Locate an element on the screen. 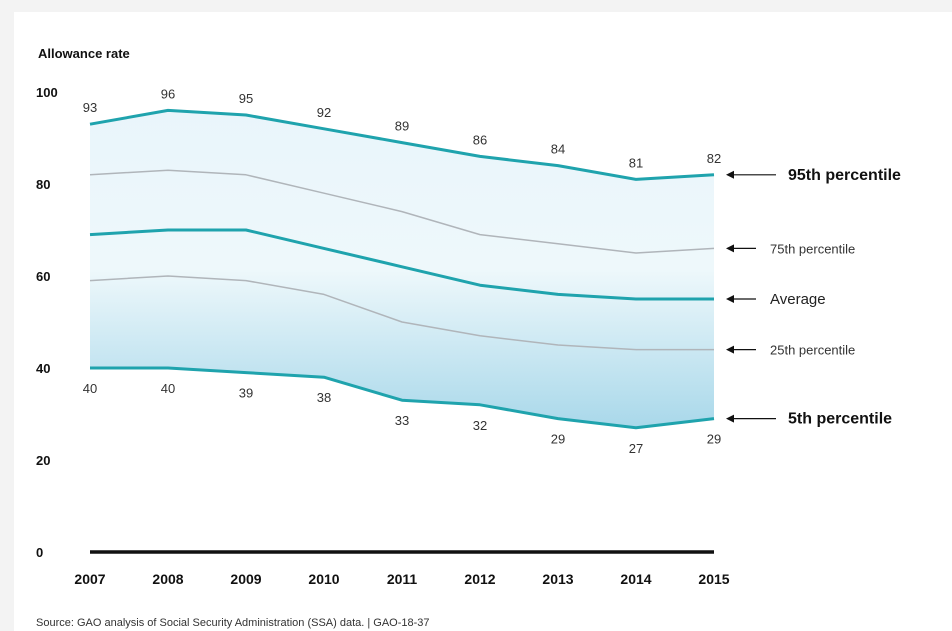 The height and width of the screenshot is (631, 952). x-tick-label: 2009 is located at coordinates (245, 579).